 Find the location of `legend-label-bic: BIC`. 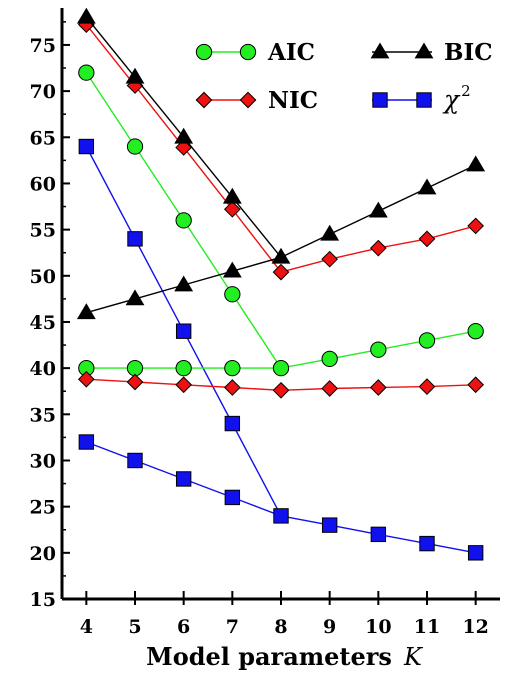

legend-label-bic: BIC is located at coordinates (468, 52).